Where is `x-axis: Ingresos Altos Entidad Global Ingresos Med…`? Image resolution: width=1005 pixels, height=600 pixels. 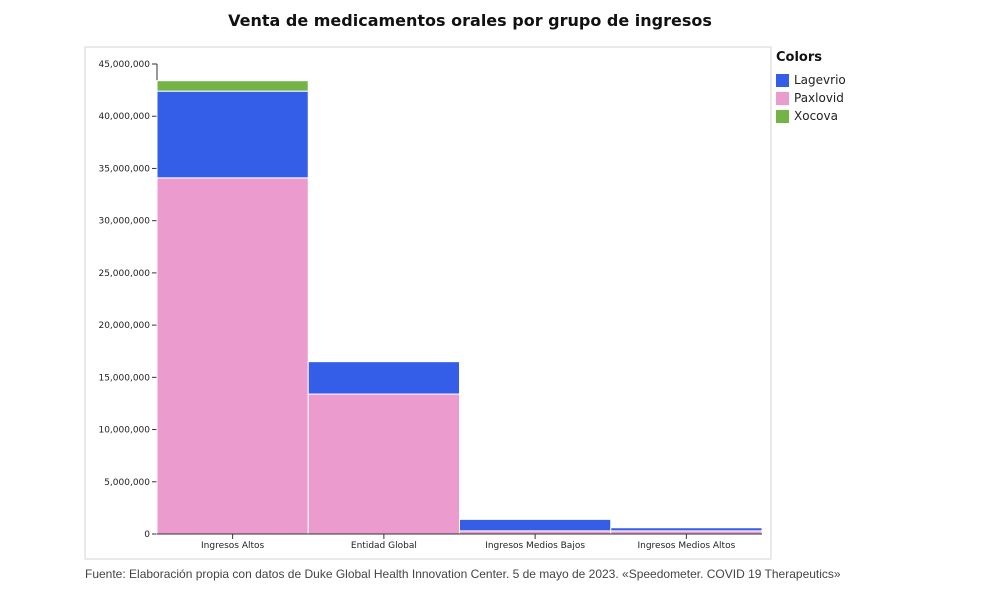
x-axis: Ingresos Altos Entidad Global Ingresos Med… is located at coordinates (459, 542).